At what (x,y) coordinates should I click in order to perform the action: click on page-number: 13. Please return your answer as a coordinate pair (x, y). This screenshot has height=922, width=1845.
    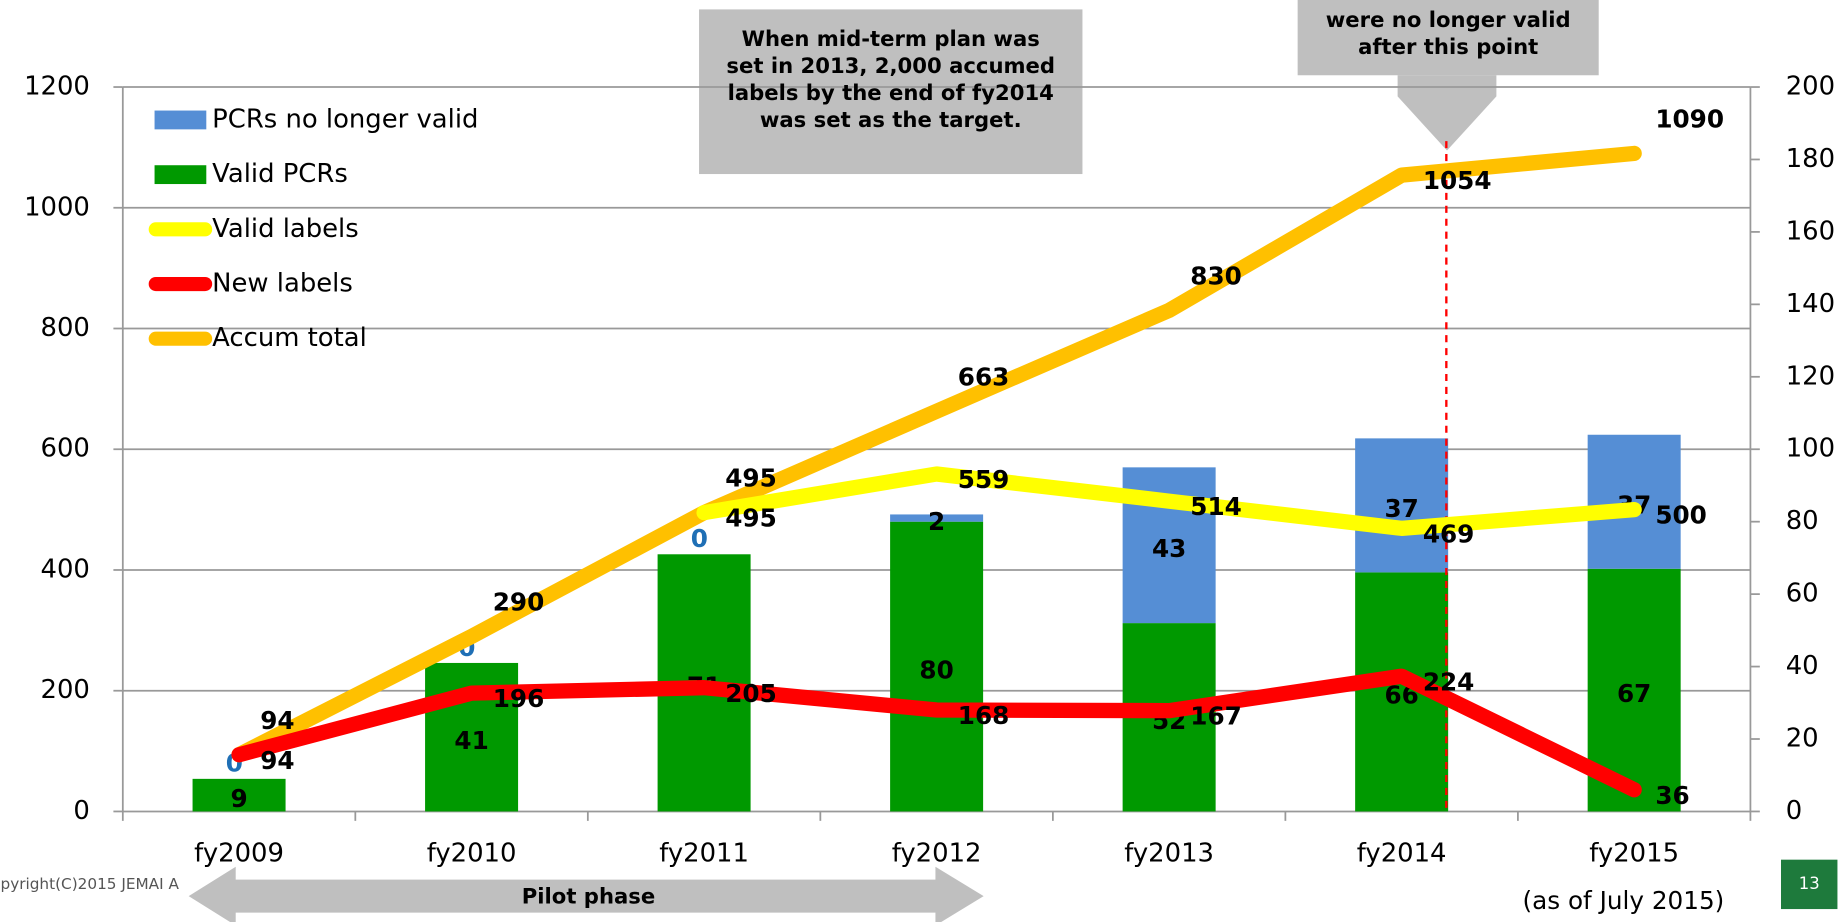
    Looking at the image, I should click on (1809, 883).